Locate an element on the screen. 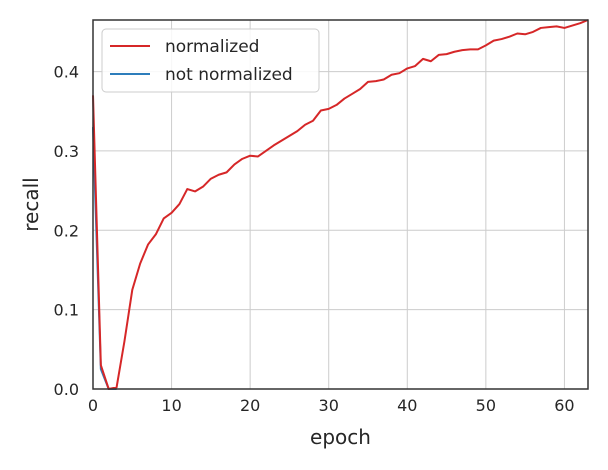 The image size is (608, 470). y-tick-label: 0.0 is located at coordinates (66, 389).